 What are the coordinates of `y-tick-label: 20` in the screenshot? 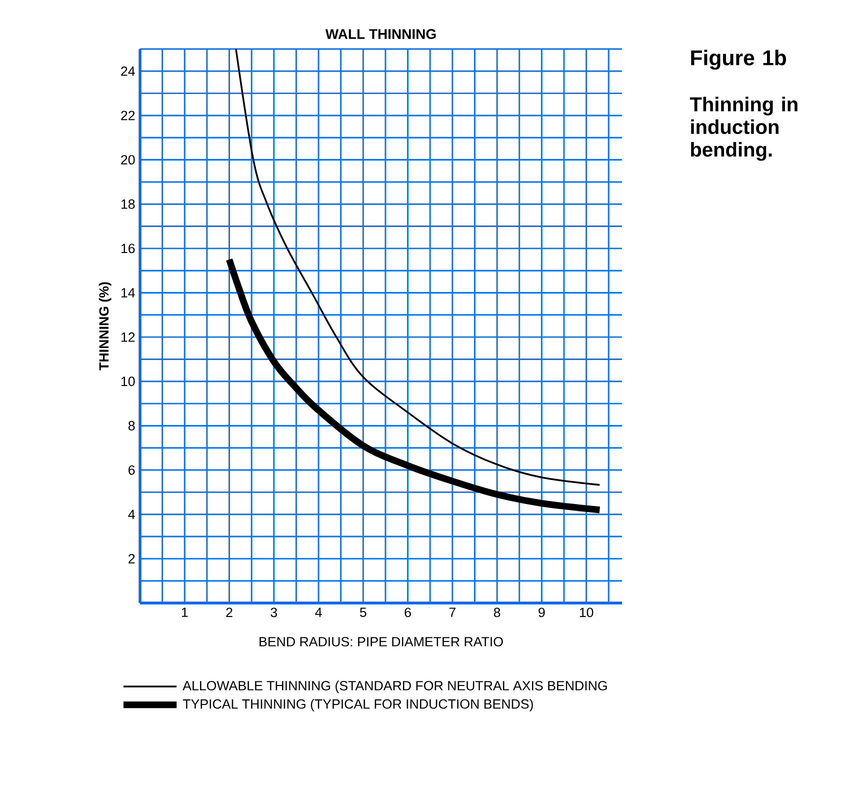 It's located at (128, 160).